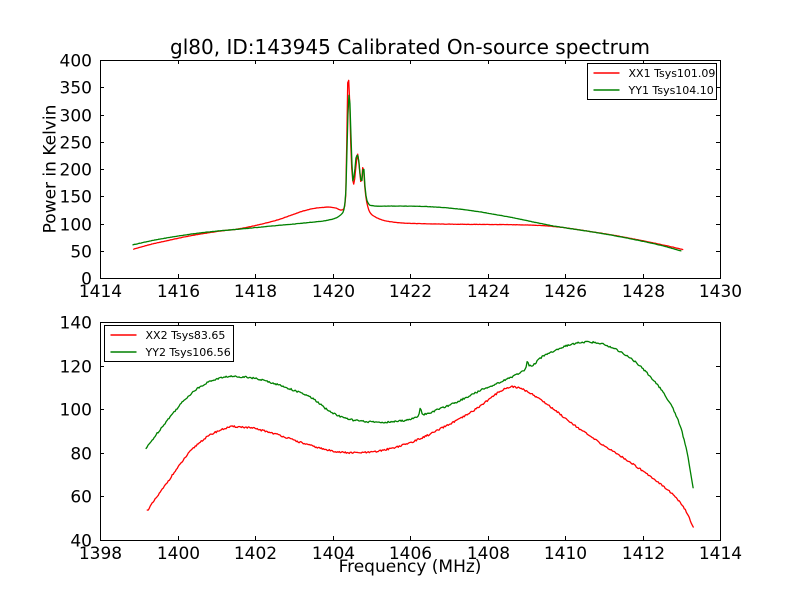 The width and height of the screenshot is (800, 600). Describe the element at coordinates (86, 280) in the screenshot. I see `y-tick-label-top: 0` at that location.